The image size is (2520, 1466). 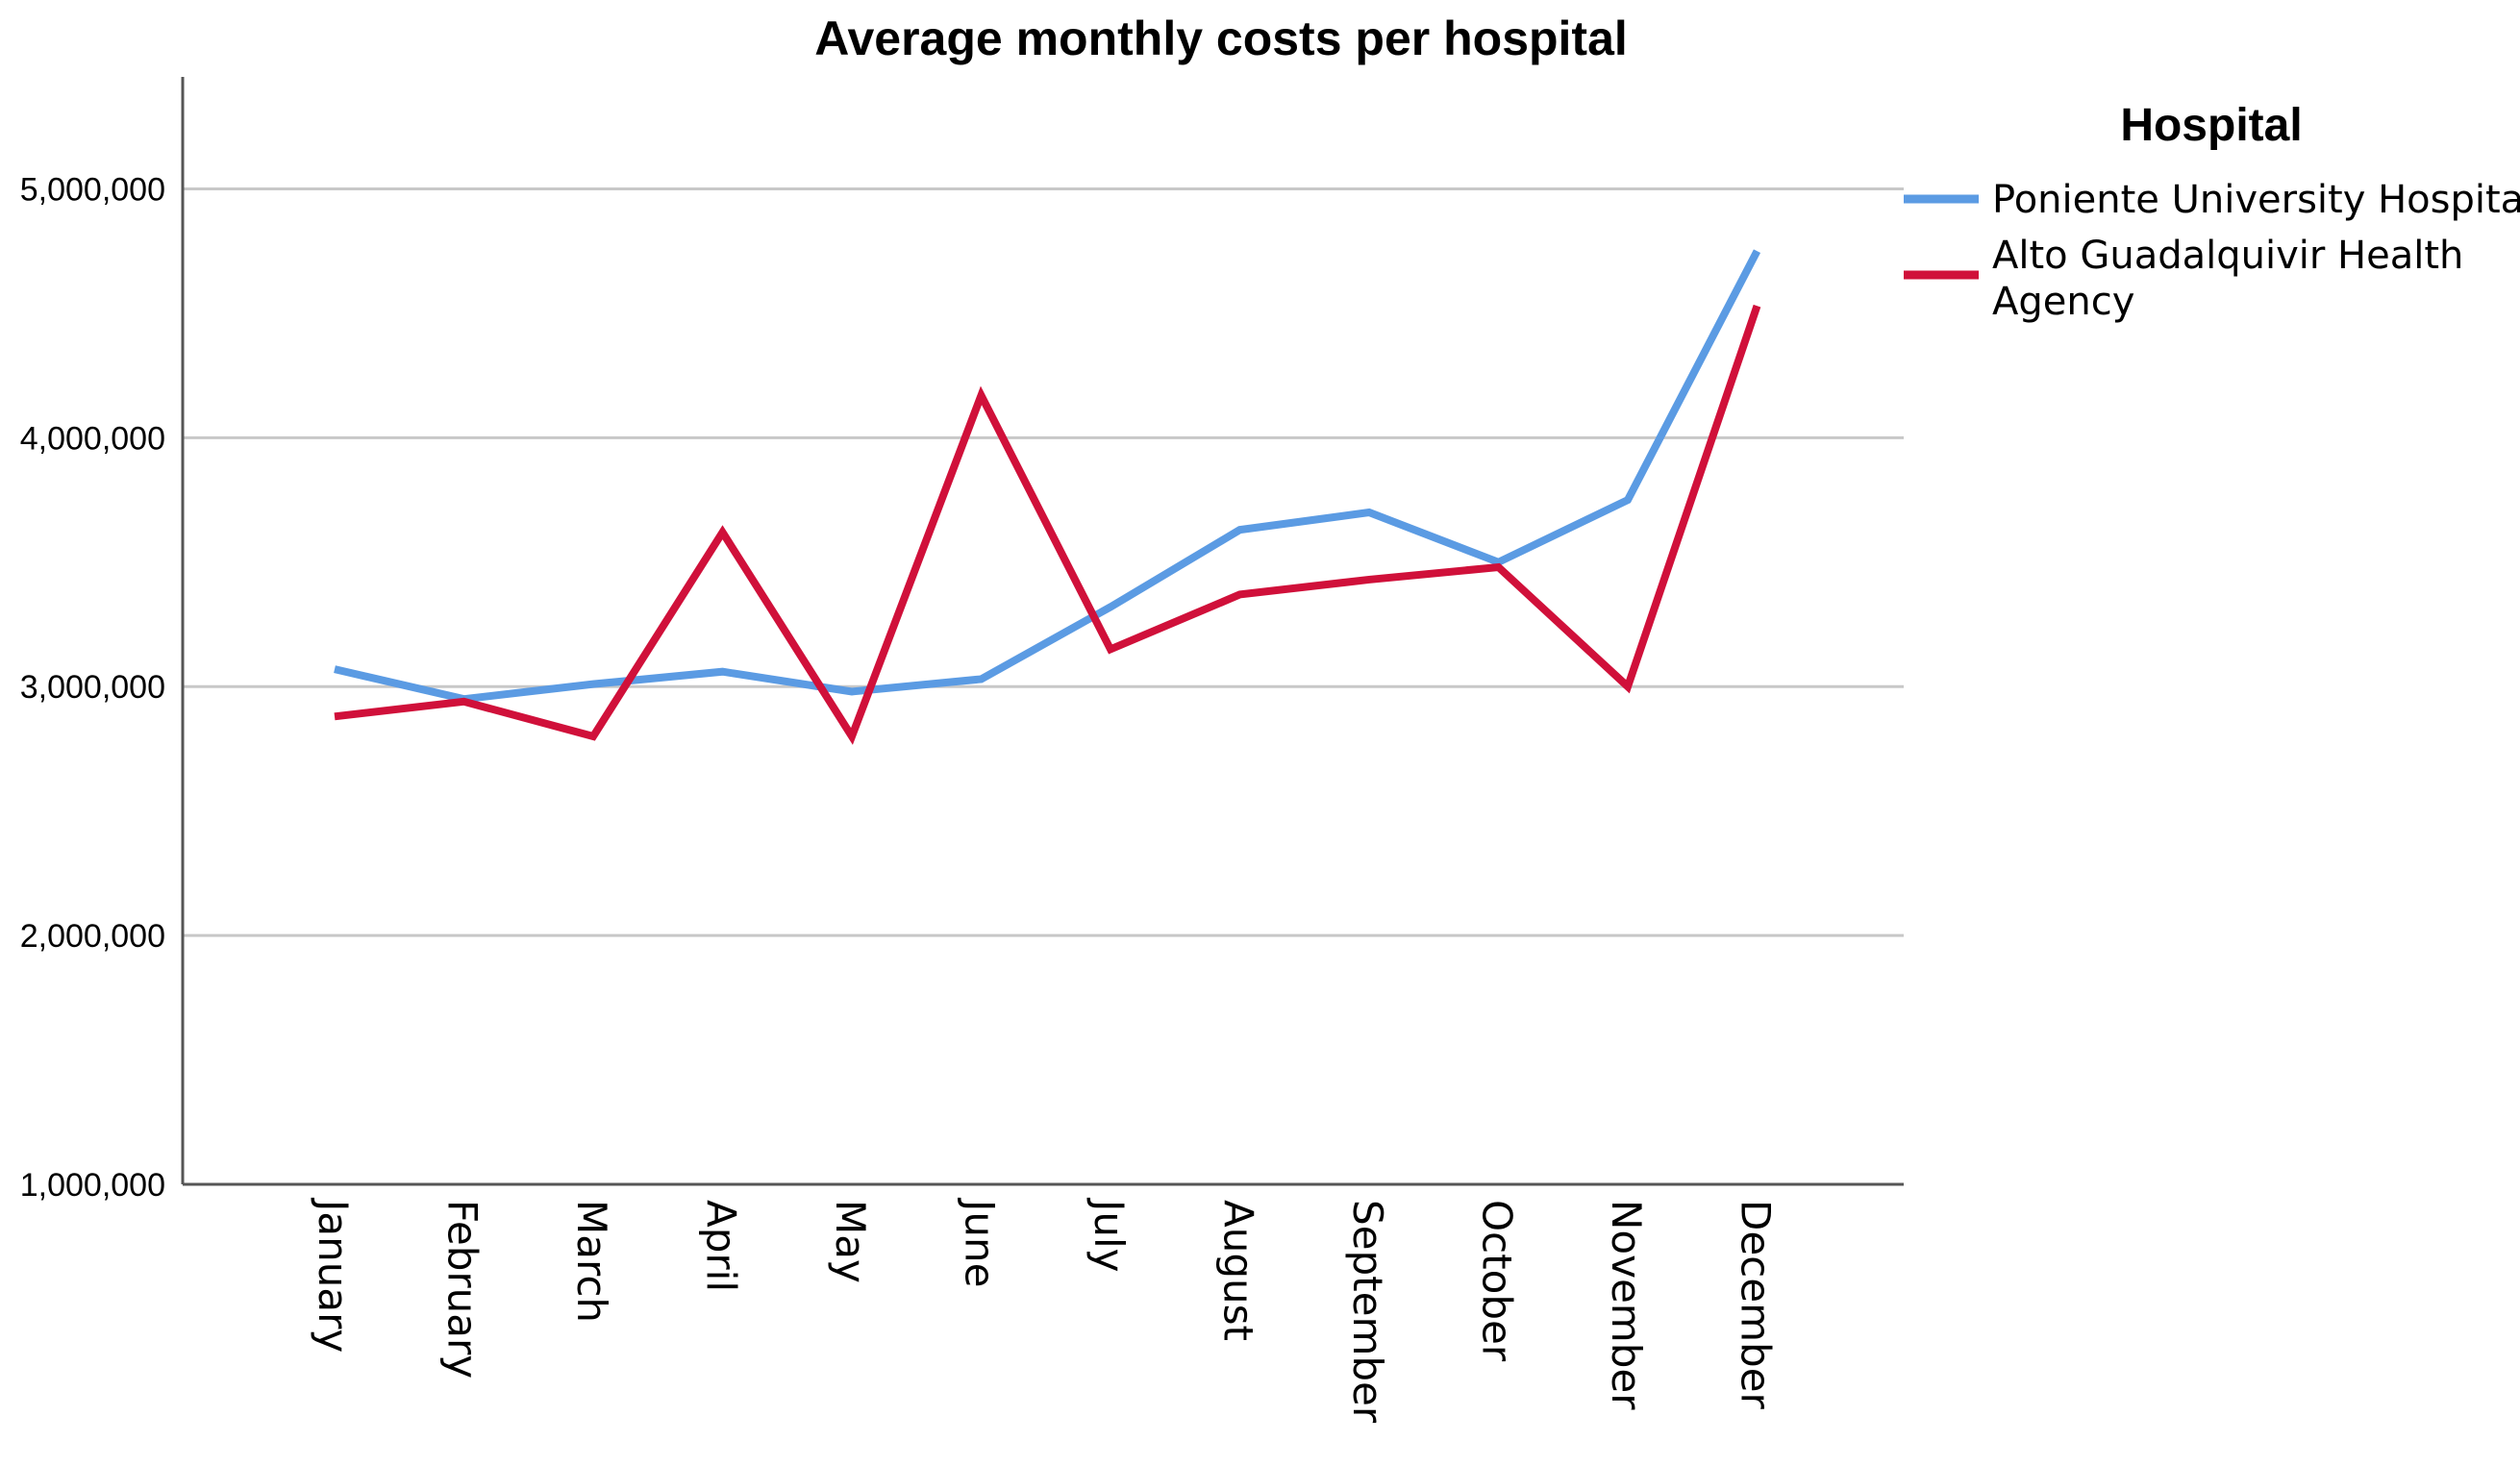 What do you see at coordinates (1367, 1312) in the screenshot?
I see `x-tick-label: September` at bounding box center [1367, 1312].